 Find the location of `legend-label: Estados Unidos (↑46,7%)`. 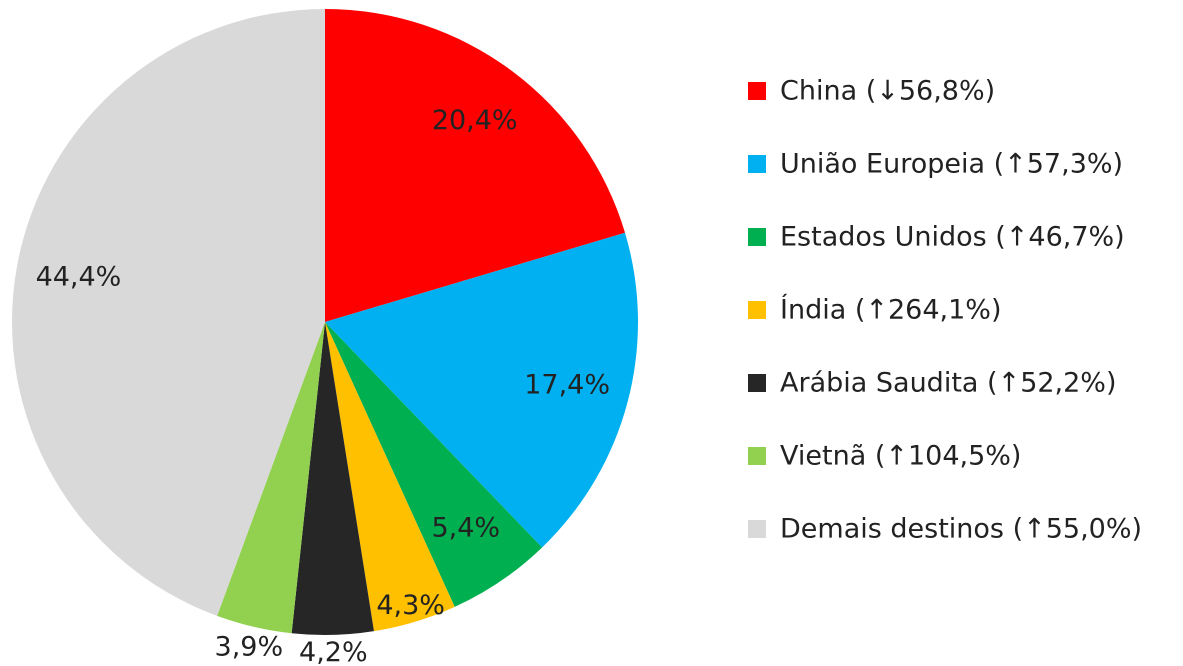

legend-label: Estados Unidos (↑46,7%) is located at coordinates (952, 237).